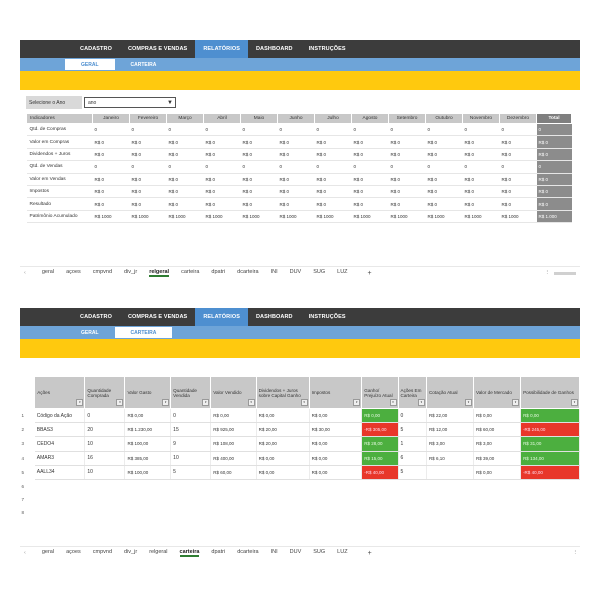  What do you see at coordinates (450, 416) in the screenshot?
I see `table-cell: R$ 22,00` at bounding box center [450, 416].